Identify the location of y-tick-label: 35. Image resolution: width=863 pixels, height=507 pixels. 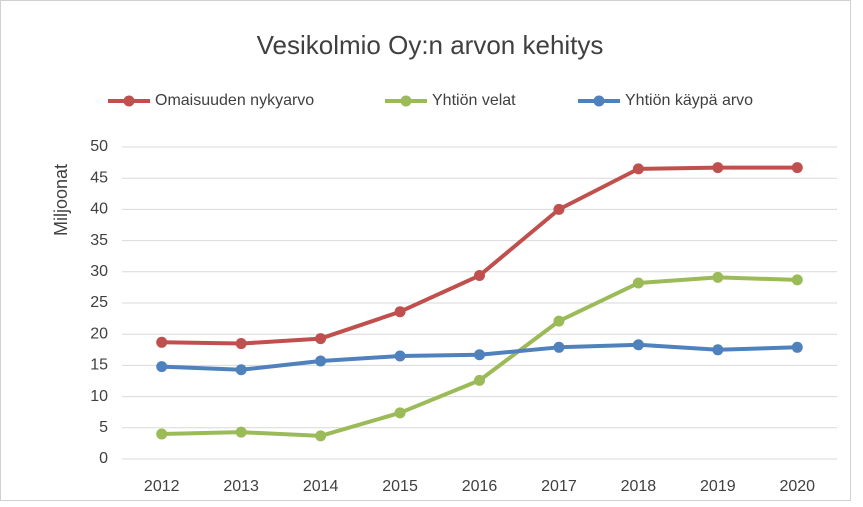
(99, 240).